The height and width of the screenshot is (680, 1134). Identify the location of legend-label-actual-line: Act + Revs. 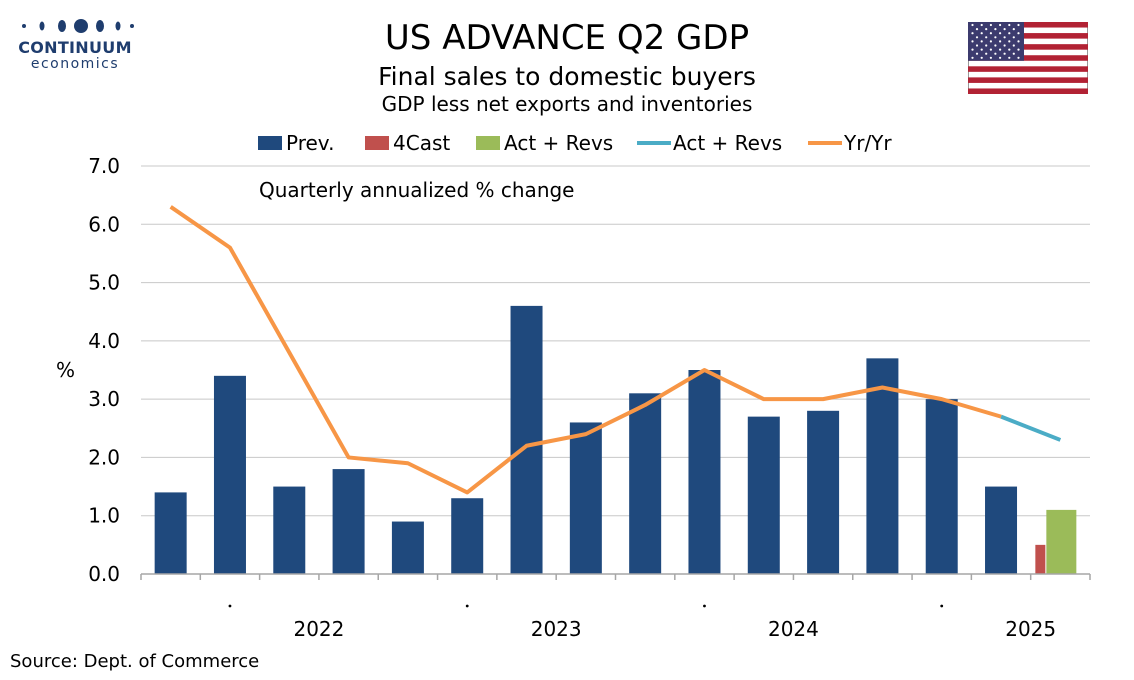
(728, 143).